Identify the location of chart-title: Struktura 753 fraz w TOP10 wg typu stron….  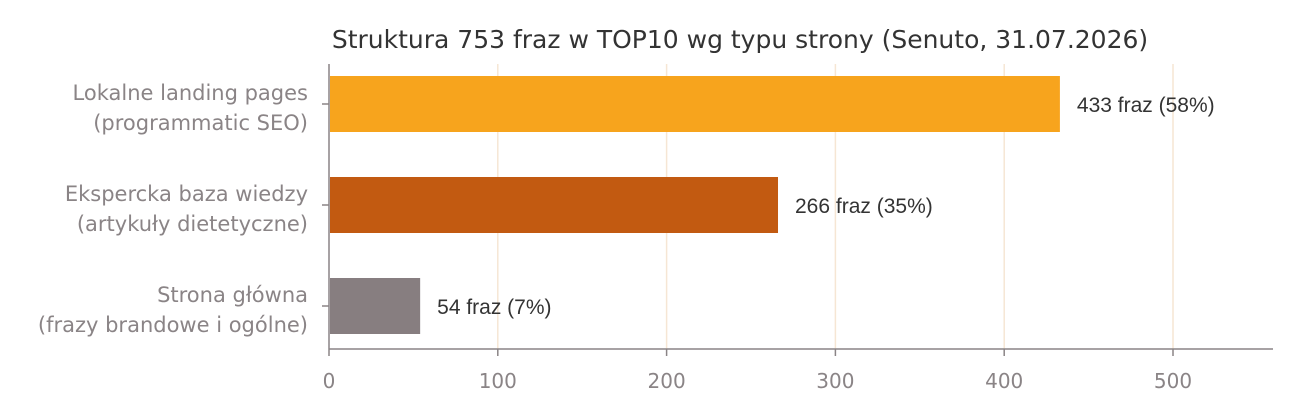
(740, 39).